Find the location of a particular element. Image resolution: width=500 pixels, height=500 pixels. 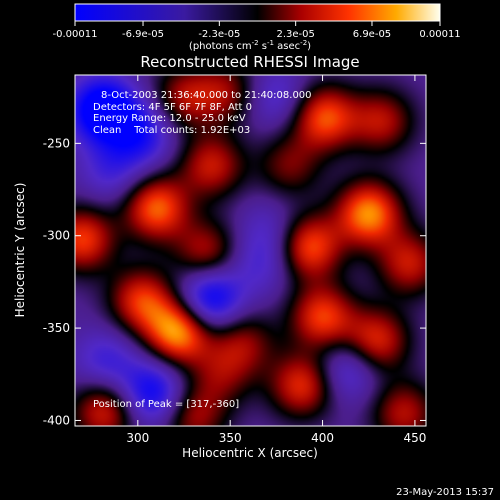

x-tick-label: 300 is located at coordinates (137, 438).